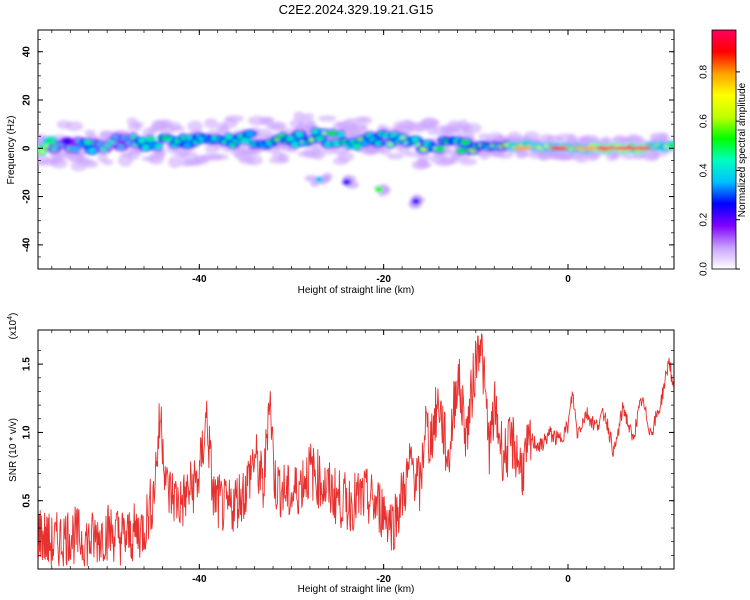 The width and height of the screenshot is (750, 600). What do you see at coordinates (356, 160) in the screenshot?
I see `spectrogram-heat-layer` at bounding box center [356, 160].